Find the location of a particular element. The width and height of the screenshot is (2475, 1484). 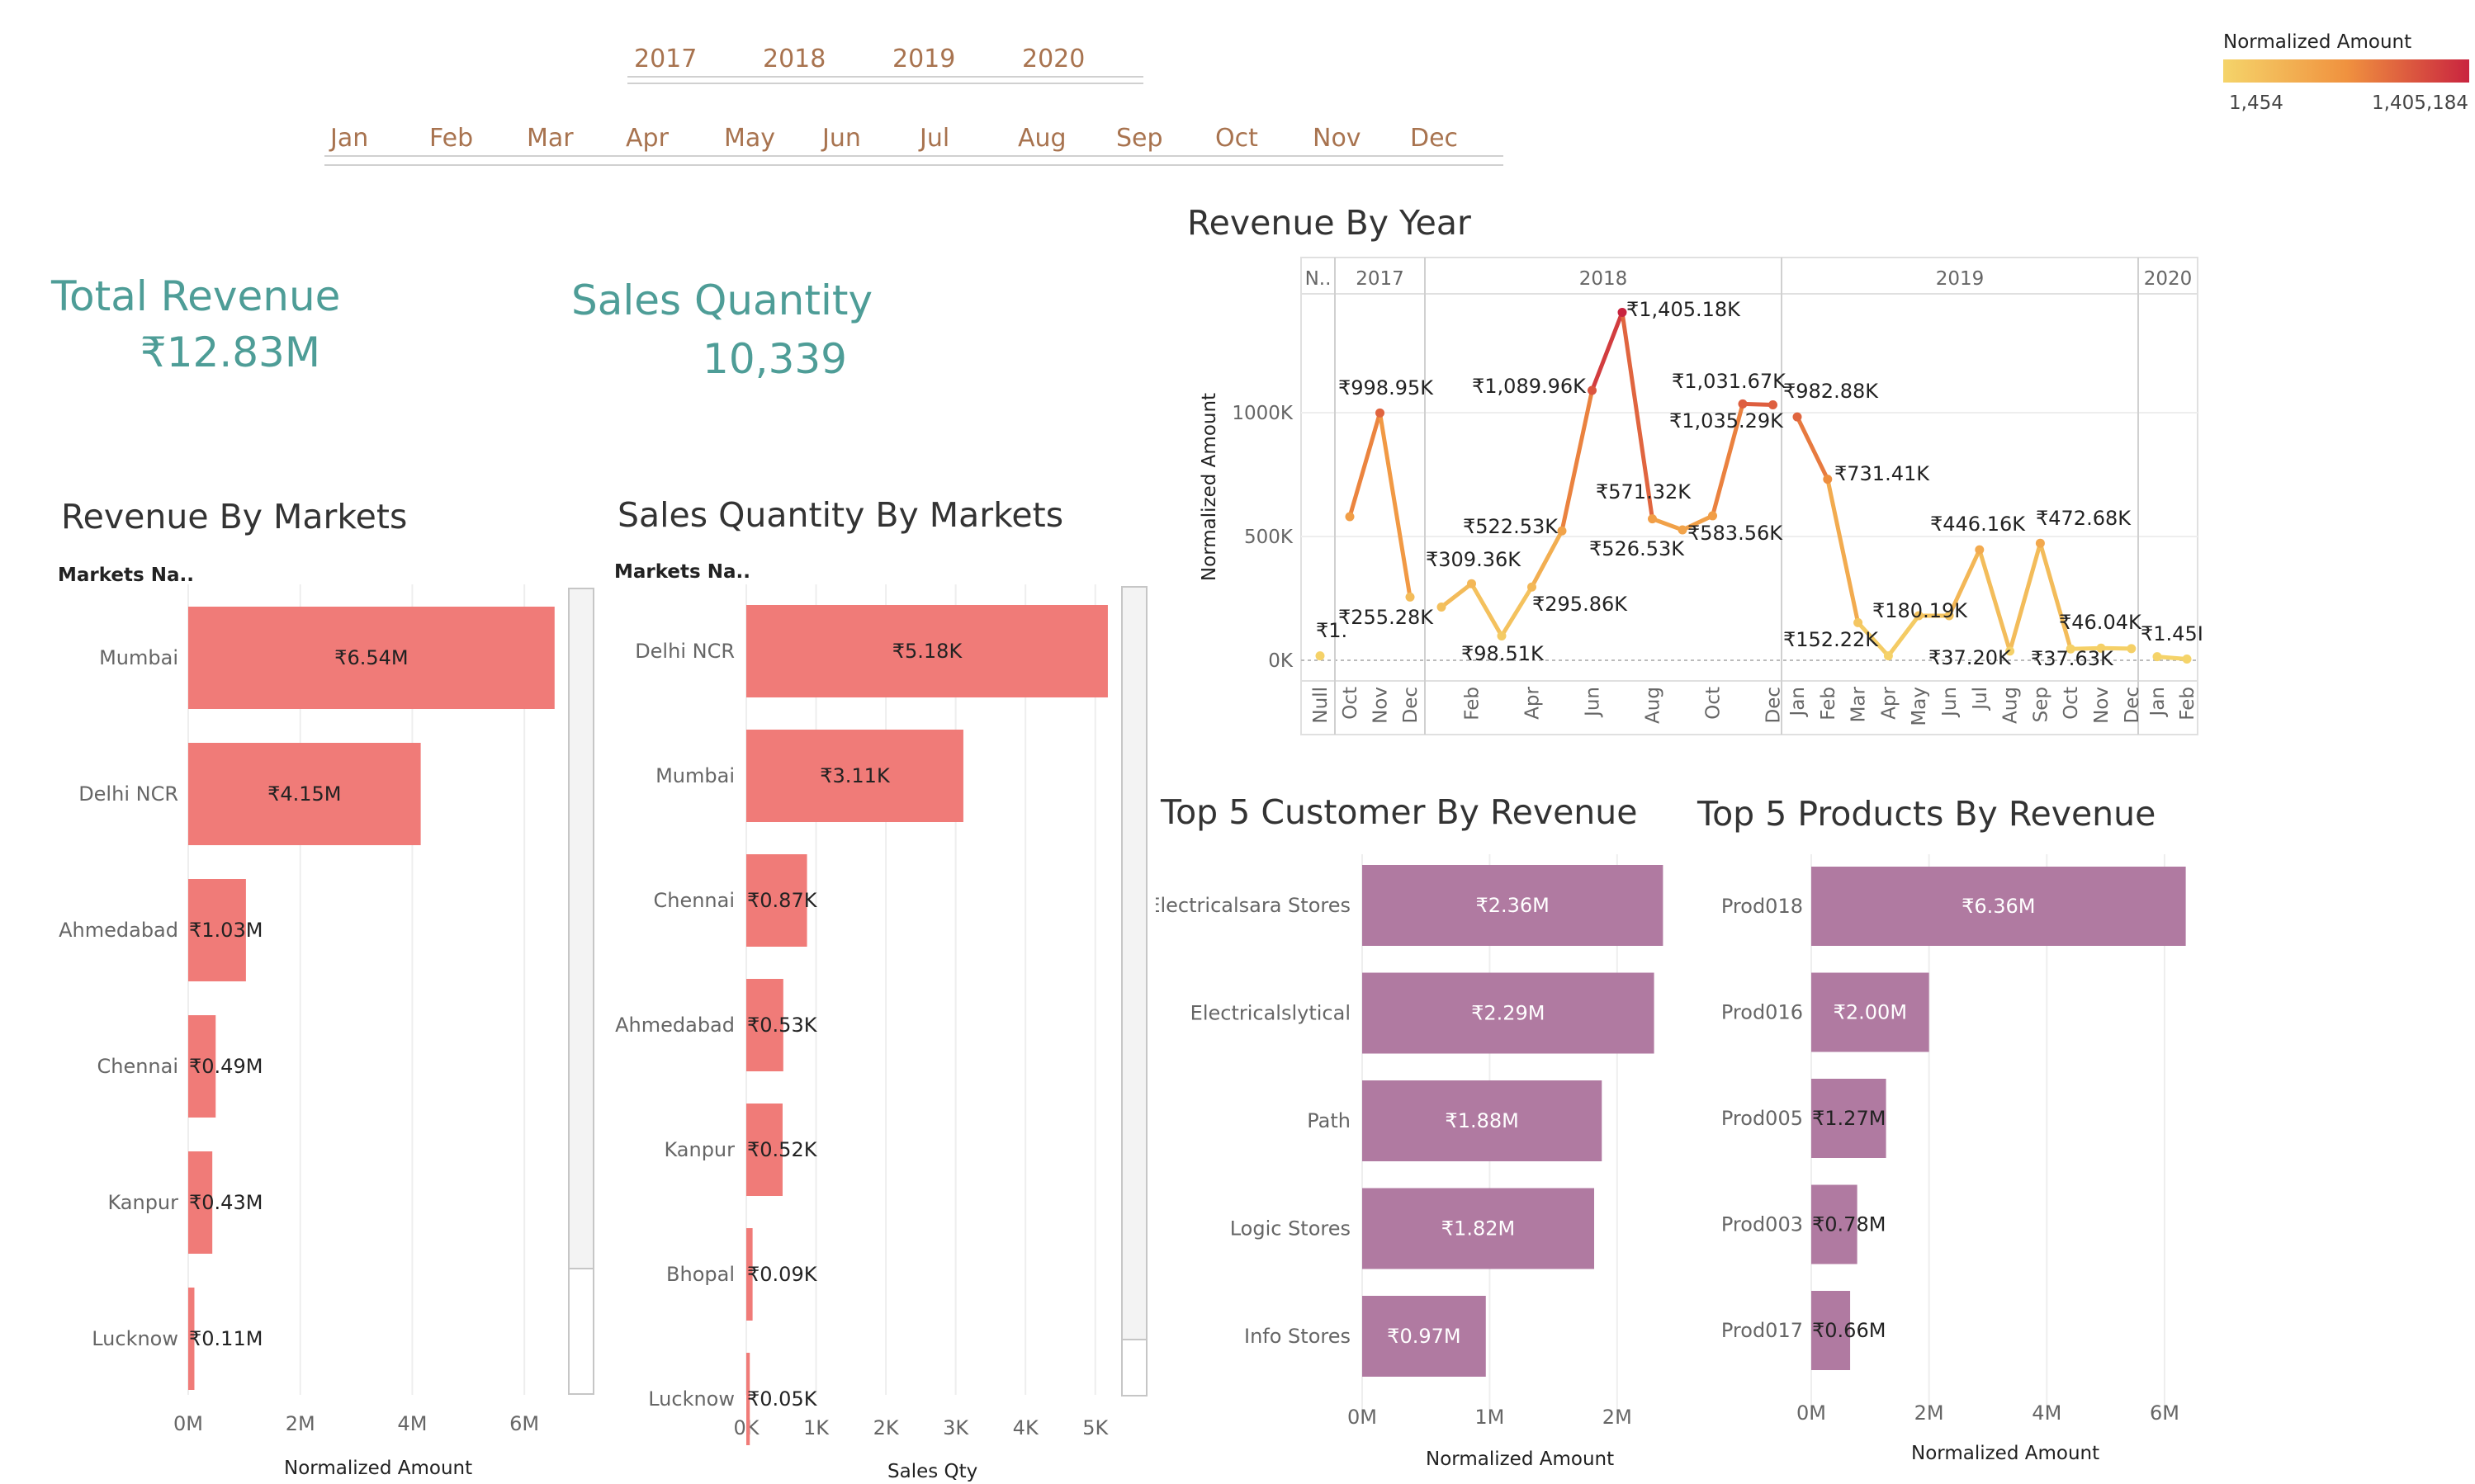

month-filter-item: Nov is located at coordinates (1337, 138).